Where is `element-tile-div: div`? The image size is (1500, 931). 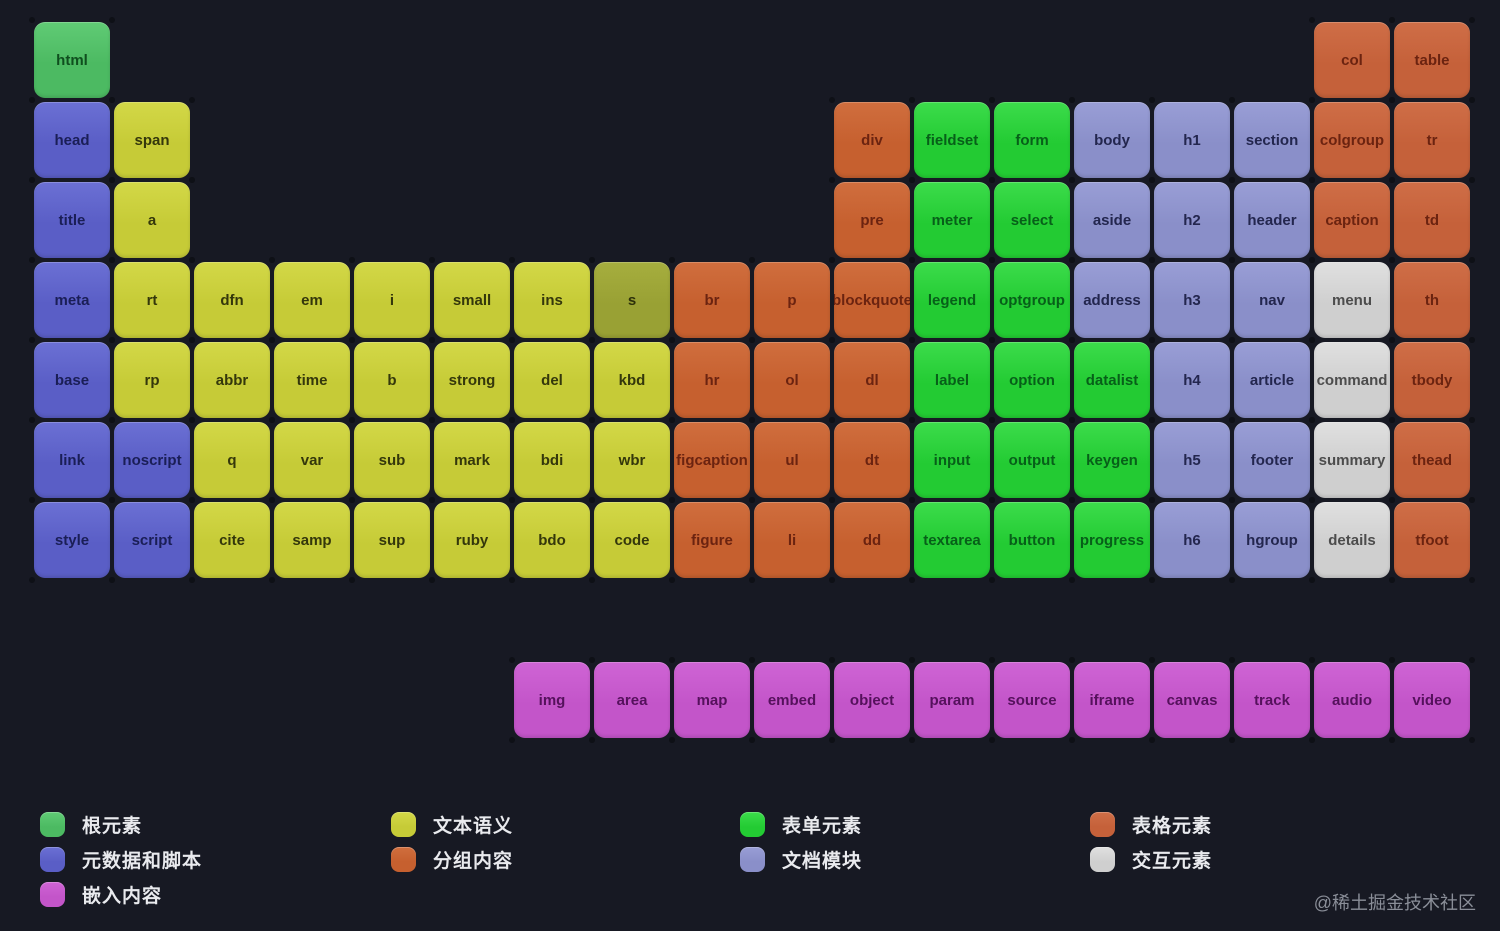
element-tile-div: div is located at coordinates (872, 140).